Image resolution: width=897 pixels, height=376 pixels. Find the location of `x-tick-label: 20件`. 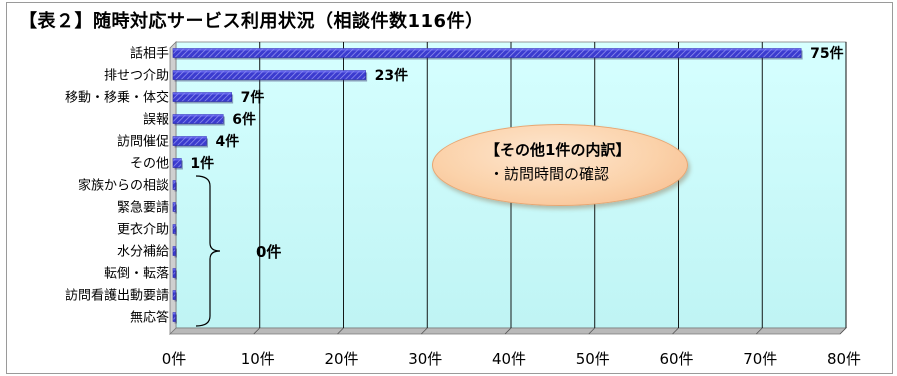

x-tick-label: 20件 is located at coordinates (341, 359).